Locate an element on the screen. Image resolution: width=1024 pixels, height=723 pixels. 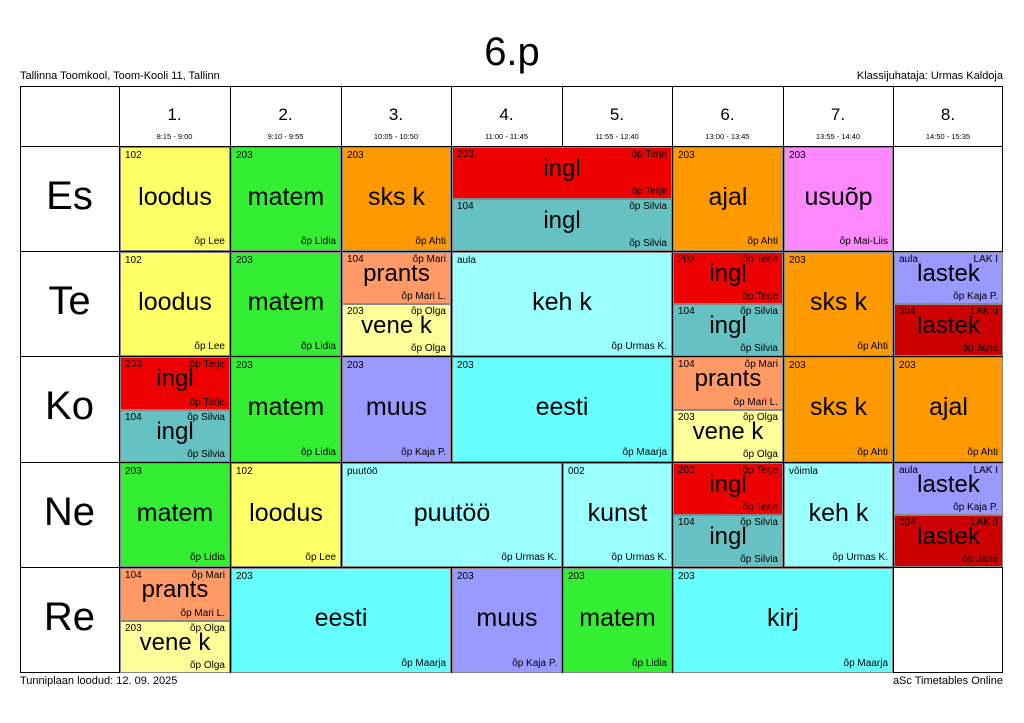
teacher-name: õp Kaja P. is located at coordinates (534, 663).